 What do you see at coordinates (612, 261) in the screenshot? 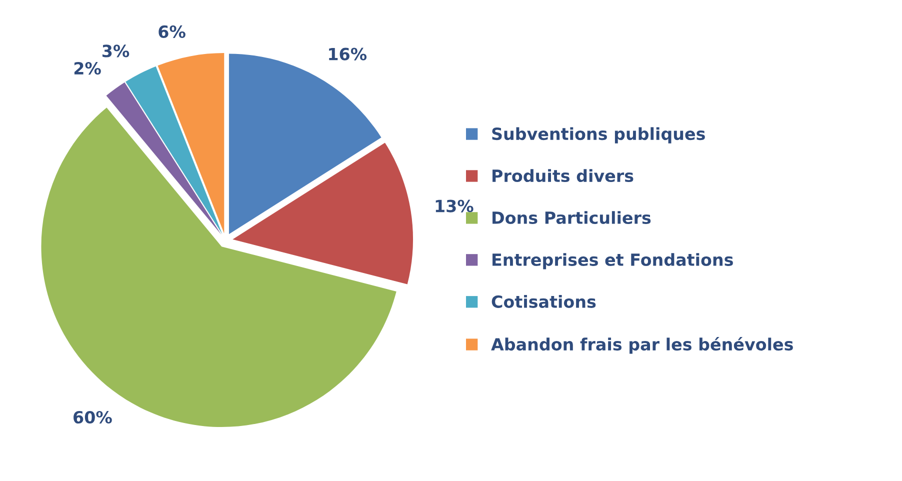
I see `legend-label: Entreprises et Fondations` at bounding box center [612, 261].